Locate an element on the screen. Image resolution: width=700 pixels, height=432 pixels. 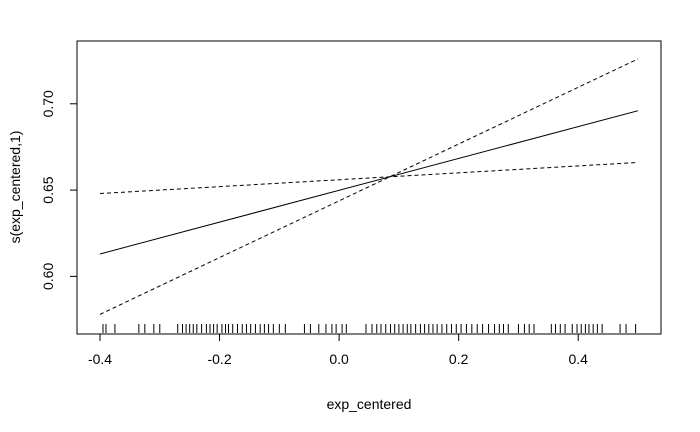
y-tick-label: 0.65 is located at coordinates (48, 189).